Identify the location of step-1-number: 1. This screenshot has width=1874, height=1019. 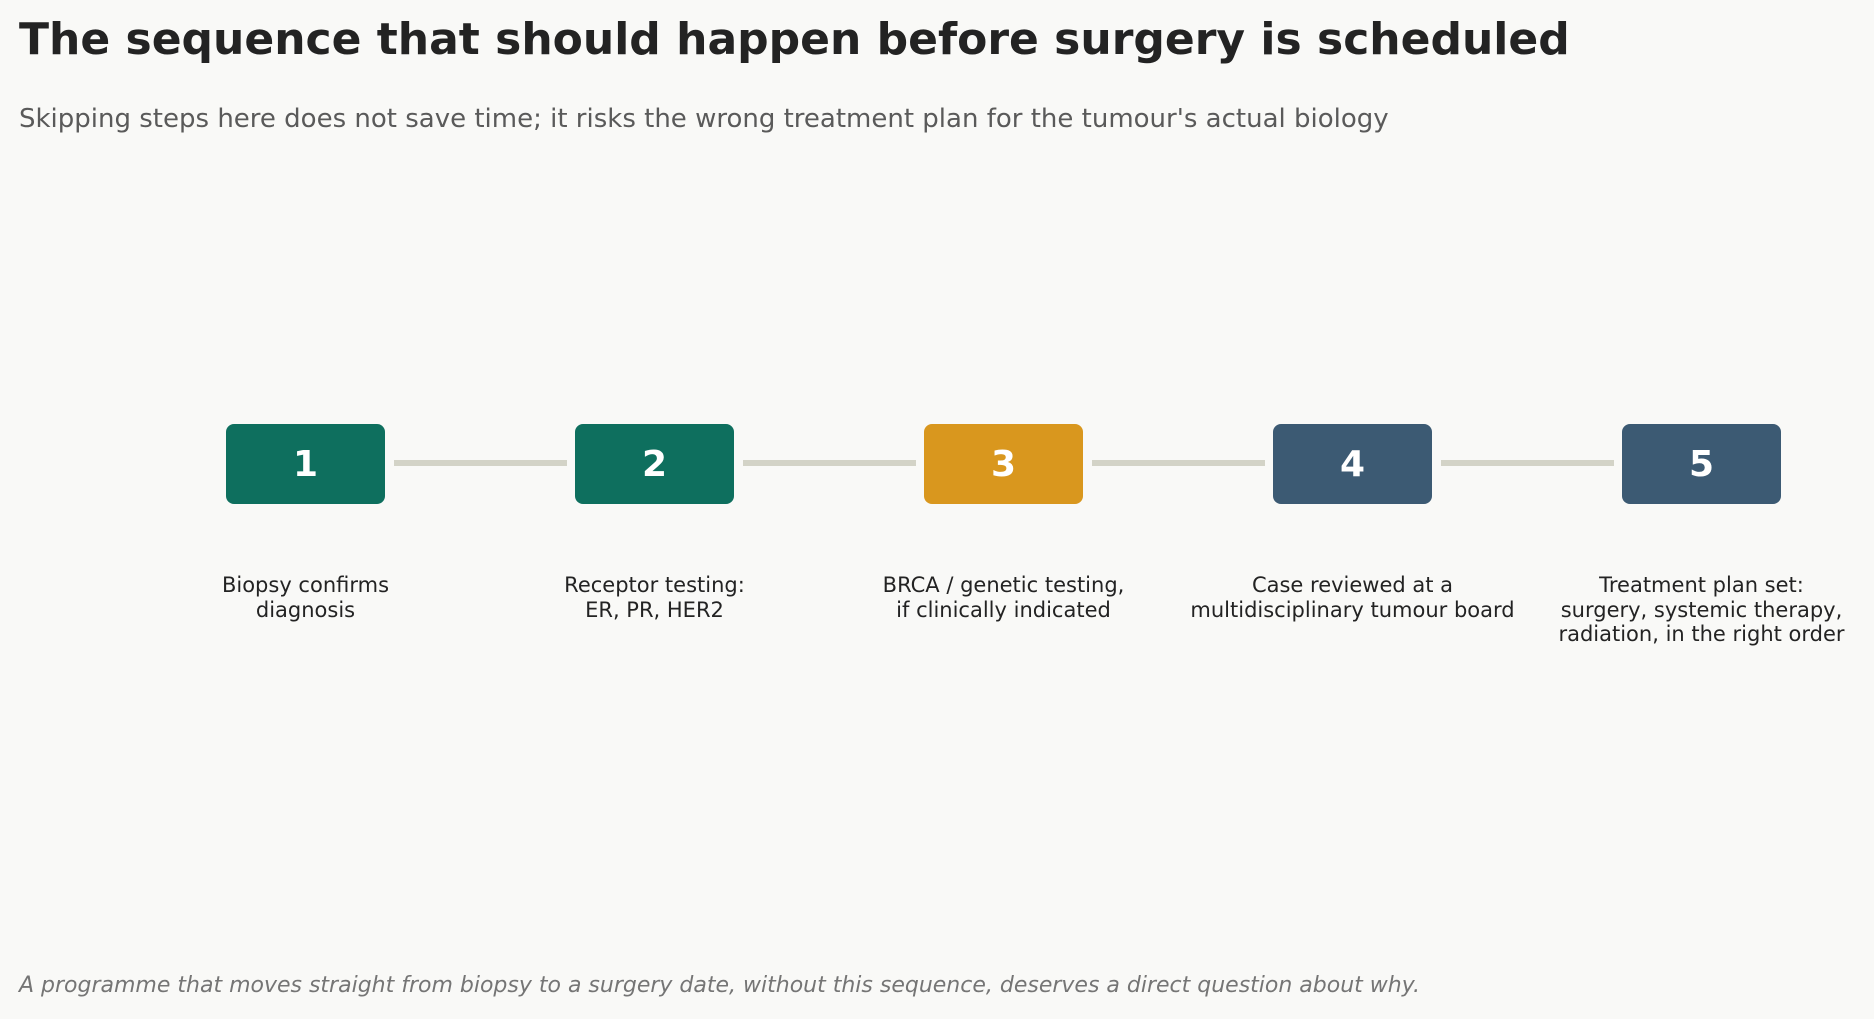
(305, 464).